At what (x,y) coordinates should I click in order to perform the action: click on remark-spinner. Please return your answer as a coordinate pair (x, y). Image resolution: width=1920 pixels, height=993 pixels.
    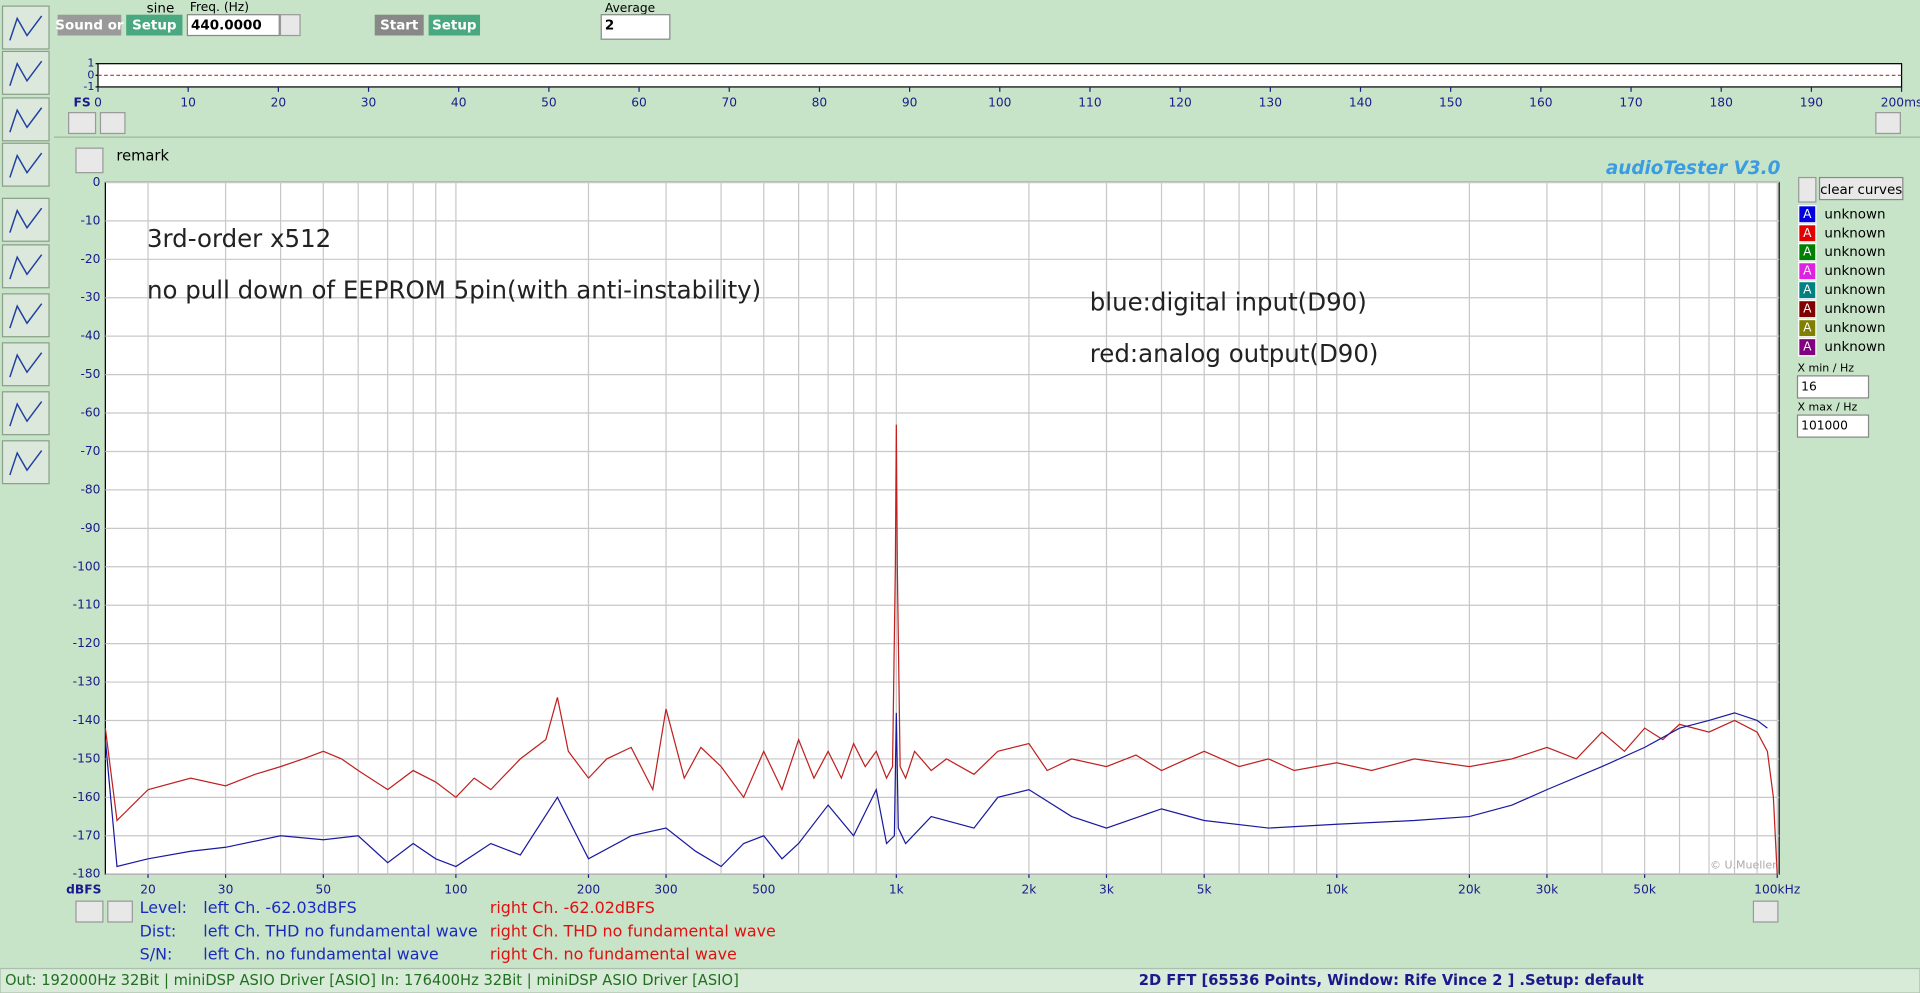
    Looking at the image, I should click on (89, 160).